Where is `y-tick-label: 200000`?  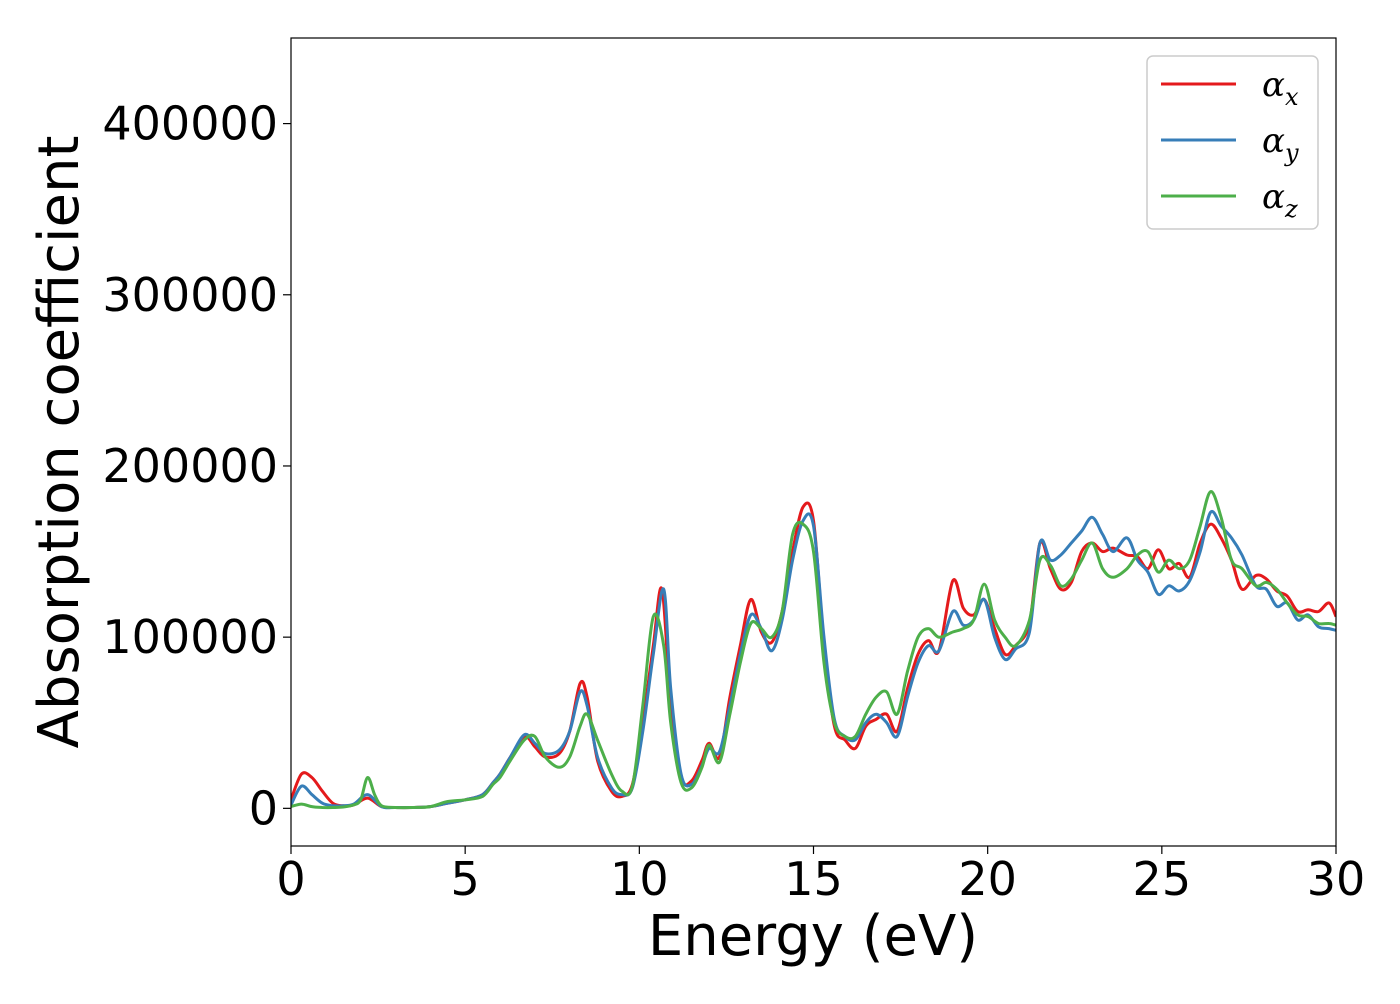 y-tick-label: 200000 is located at coordinates (190, 466).